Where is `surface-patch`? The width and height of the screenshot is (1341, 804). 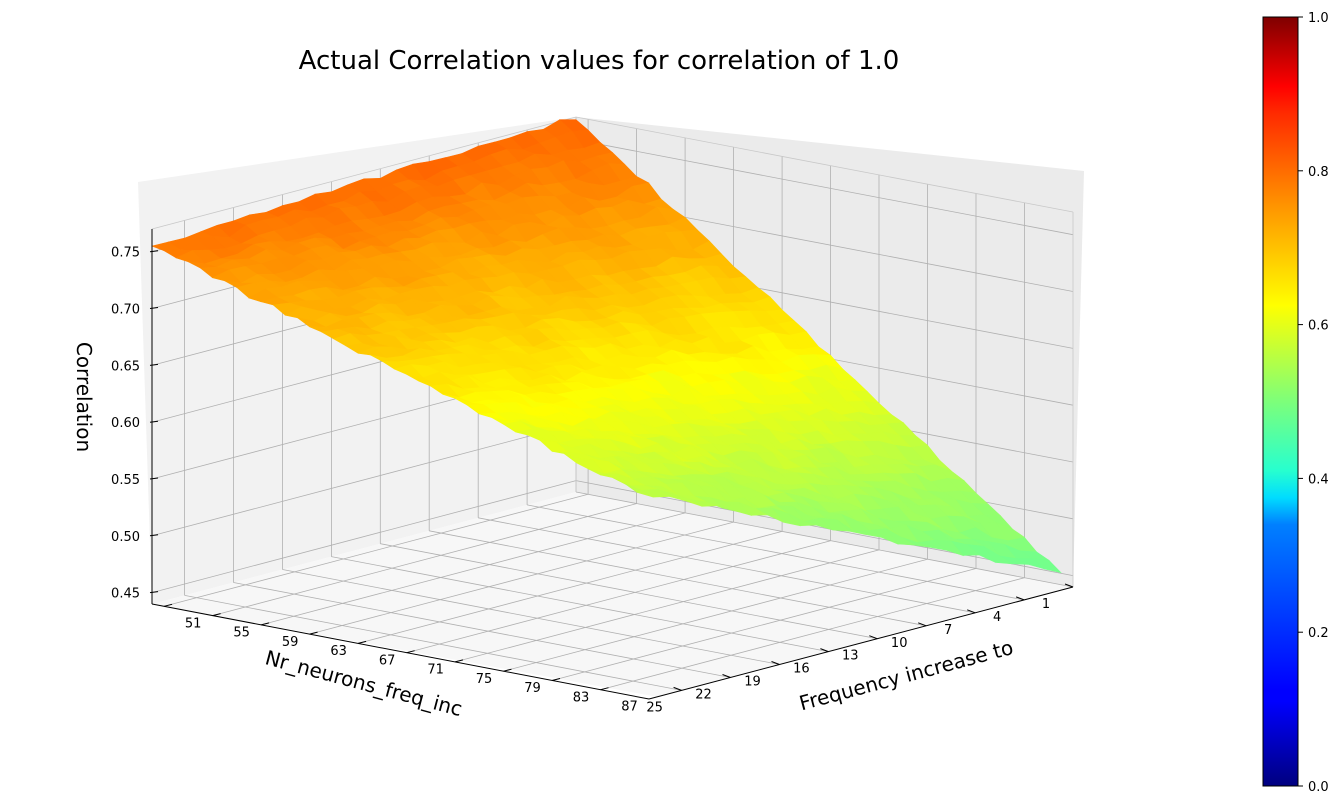 surface-patch is located at coordinates (639, 490).